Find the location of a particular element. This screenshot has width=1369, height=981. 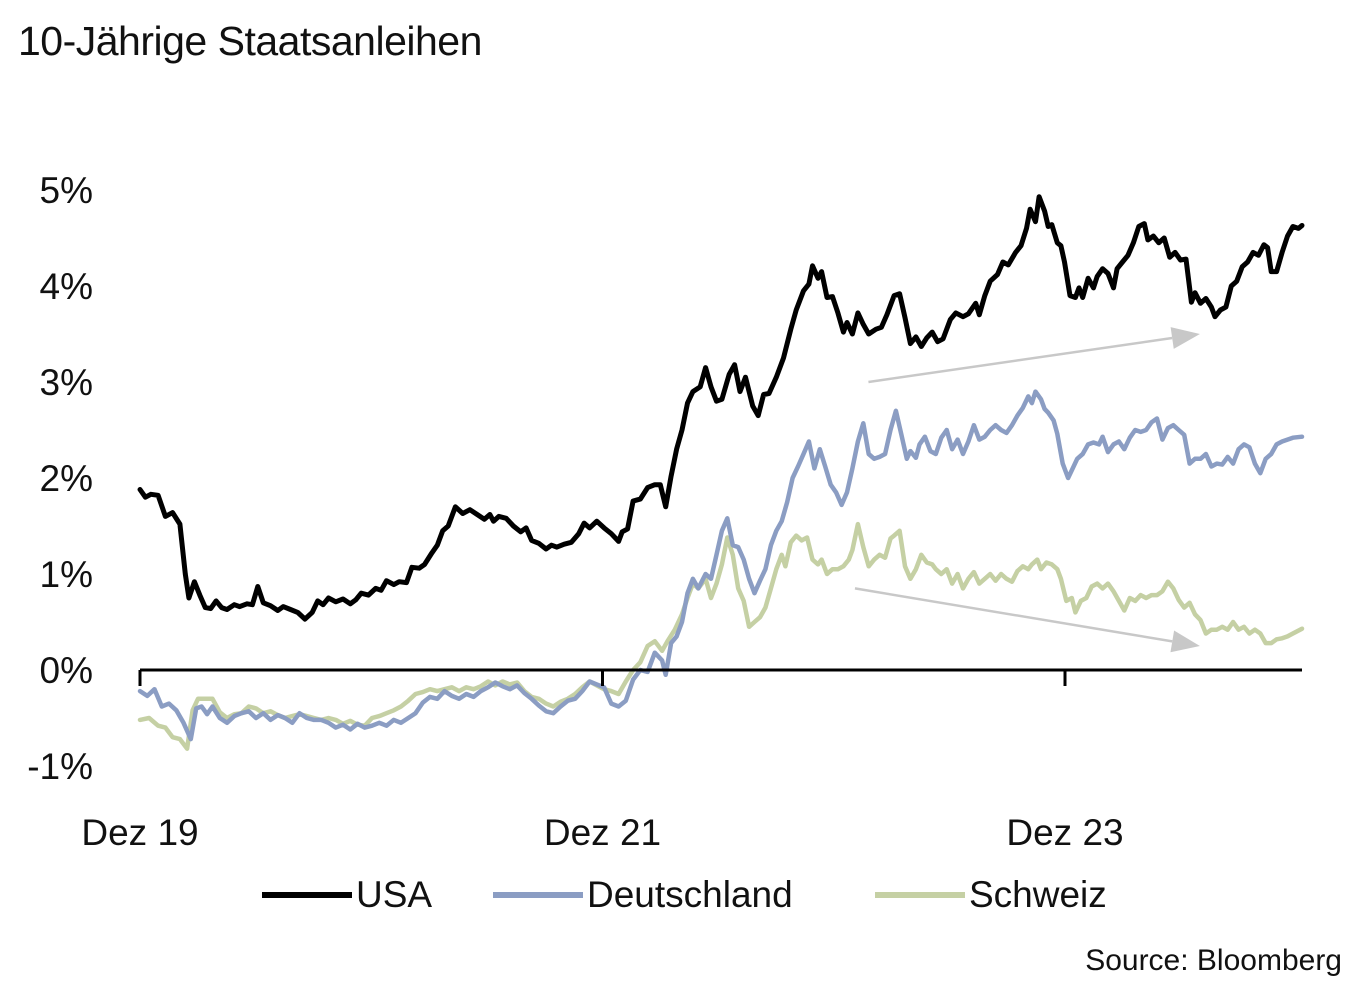

legend-item-schweiz: Schweiz is located at coordinates (991, 895).